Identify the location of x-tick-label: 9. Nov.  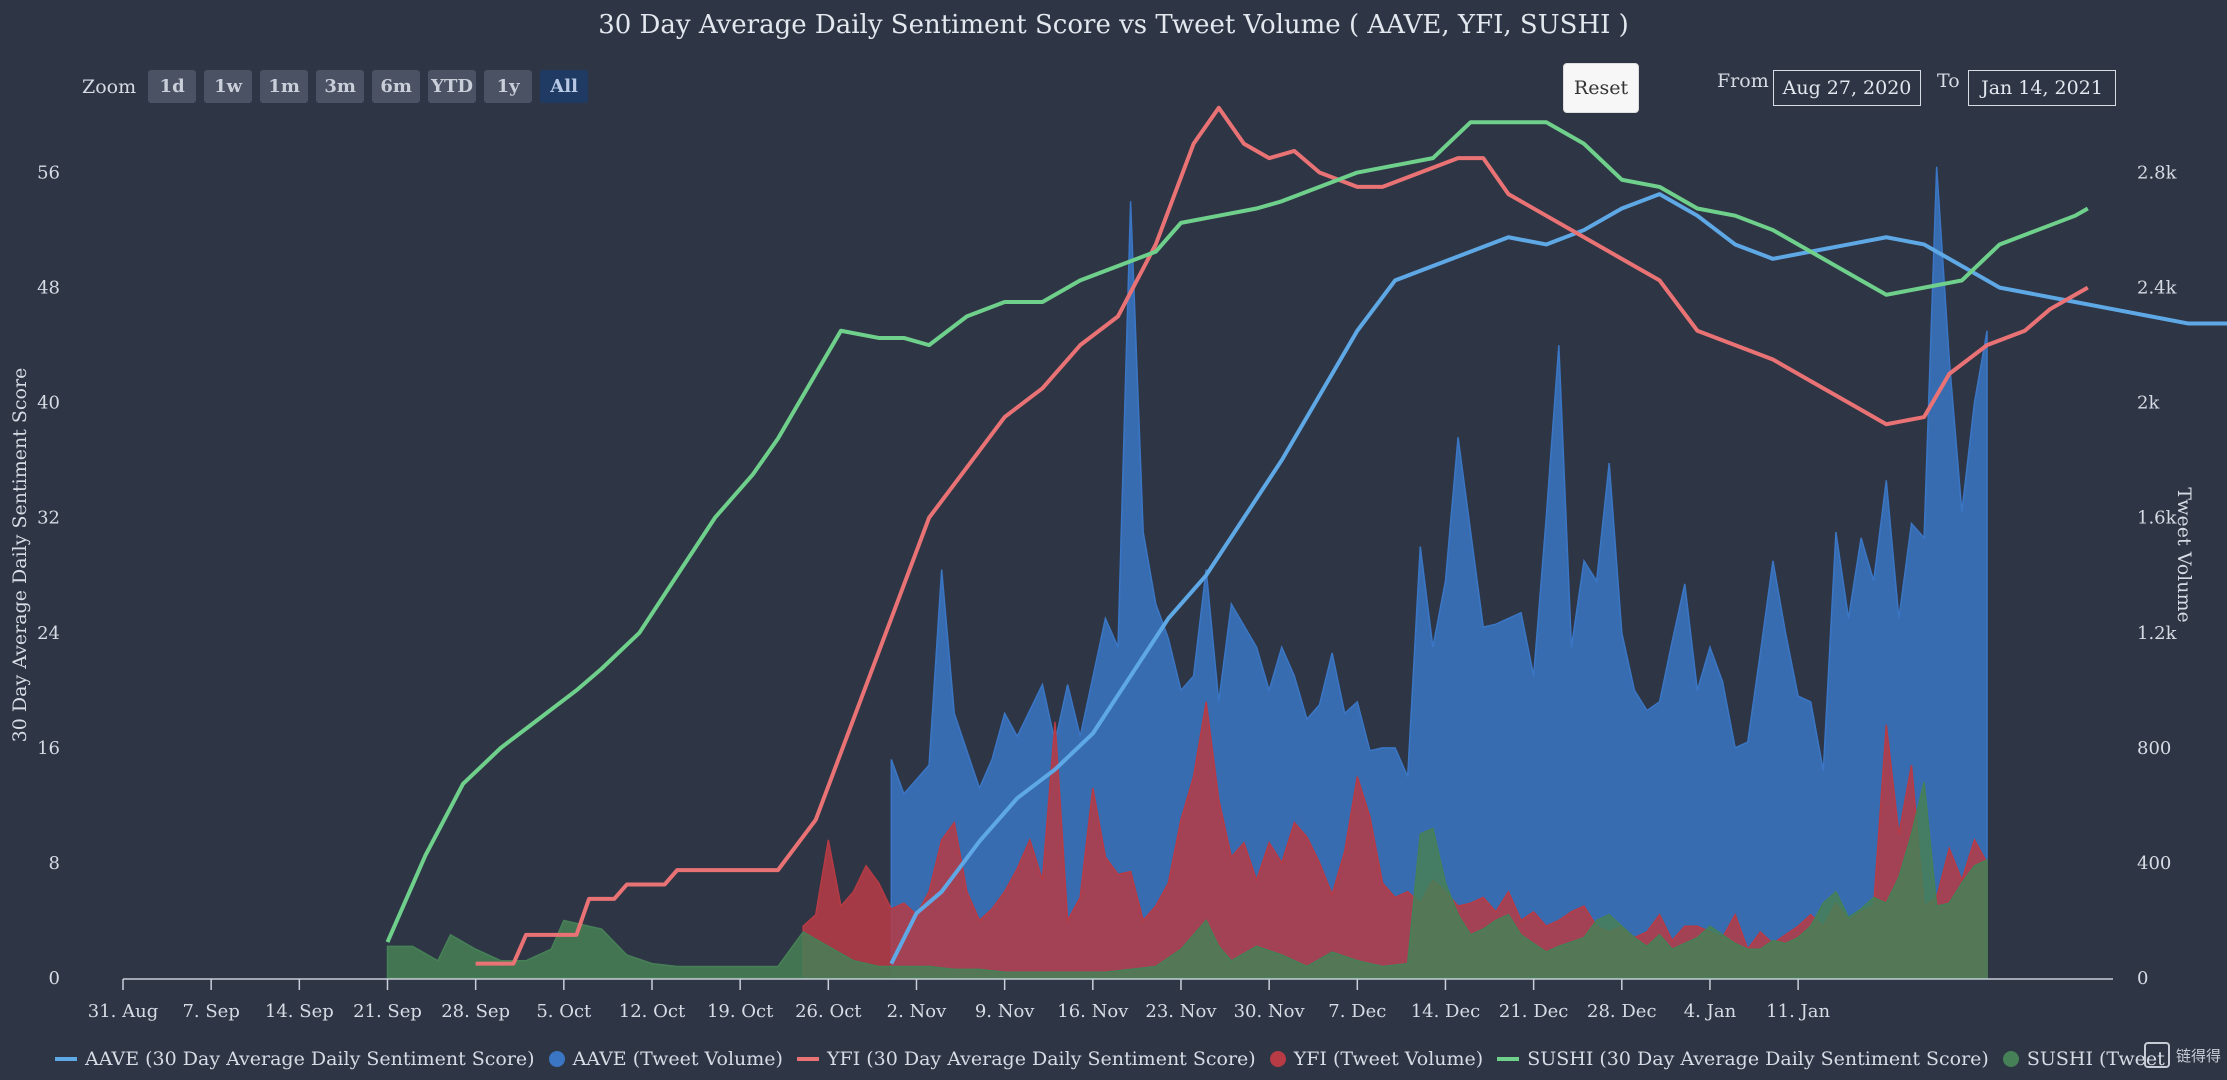
(1005, 1011).